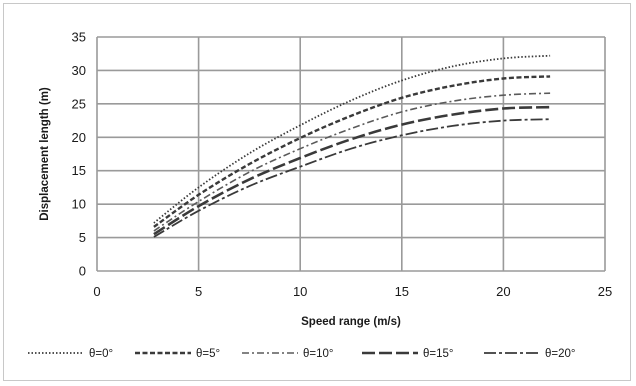  I want to click on y-tick-label: 10, so click(79, 204).